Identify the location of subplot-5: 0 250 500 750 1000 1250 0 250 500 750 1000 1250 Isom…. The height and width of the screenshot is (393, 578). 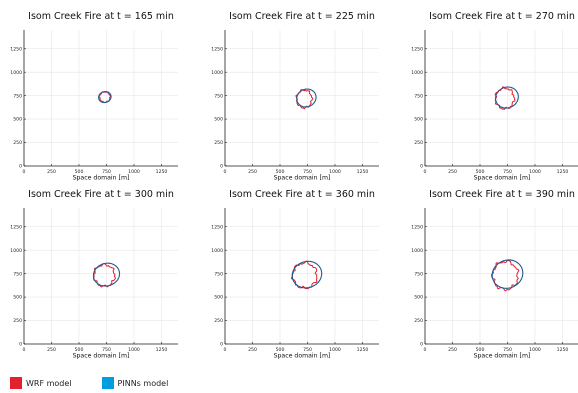
(295, 274).